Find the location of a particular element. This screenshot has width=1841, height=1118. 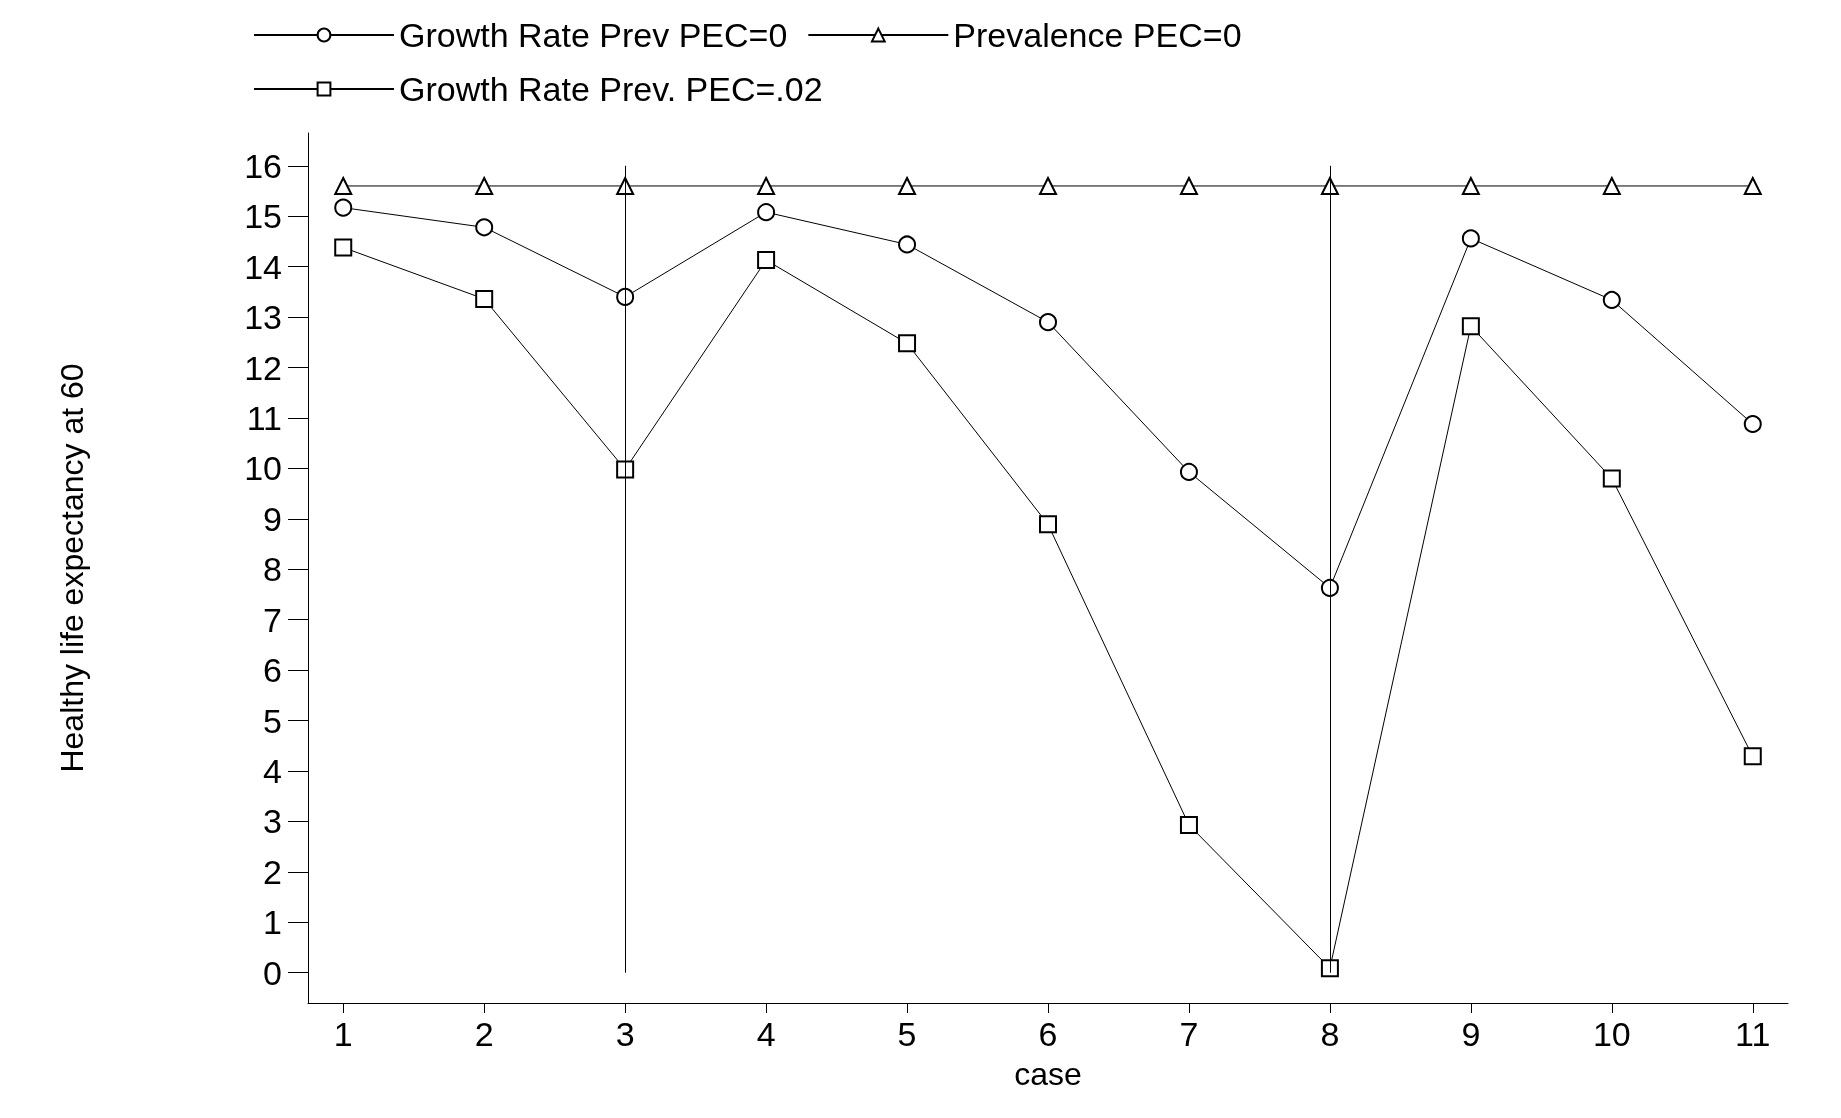

x-tick-label: 9 is located at coordinates (1471, 1034).